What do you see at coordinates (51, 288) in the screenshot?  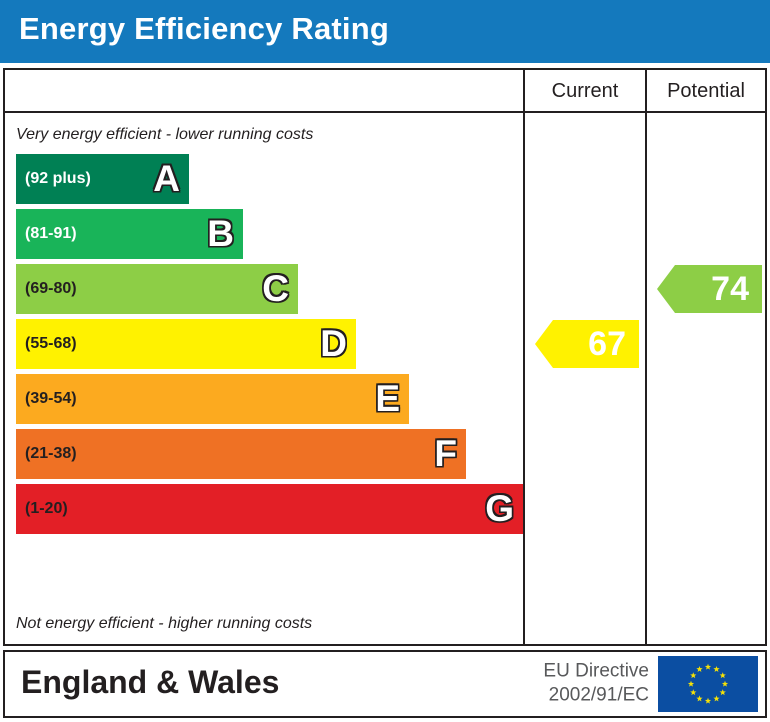 I see `band-range-label: (69-80)` at bounding box center [51, 288].